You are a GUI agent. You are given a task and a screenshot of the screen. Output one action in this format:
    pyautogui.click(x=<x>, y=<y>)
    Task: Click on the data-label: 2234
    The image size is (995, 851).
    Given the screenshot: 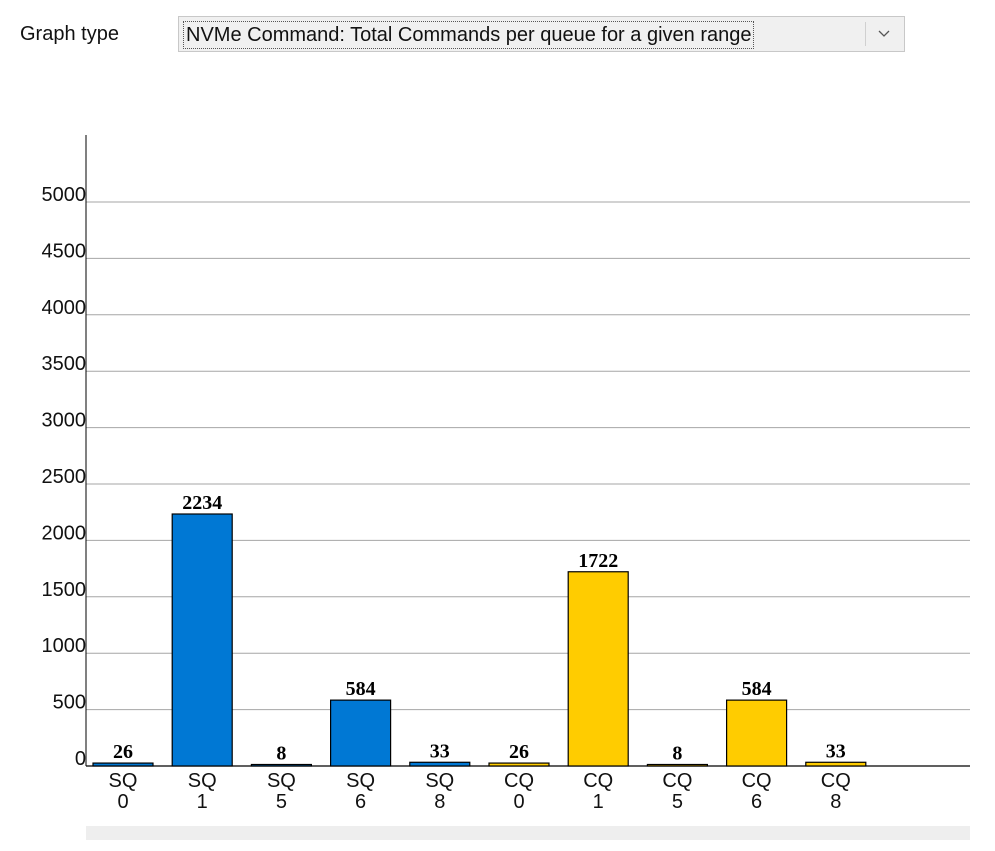 What is the action you would take?
    pyautogui.click(x=202, y=503)
    